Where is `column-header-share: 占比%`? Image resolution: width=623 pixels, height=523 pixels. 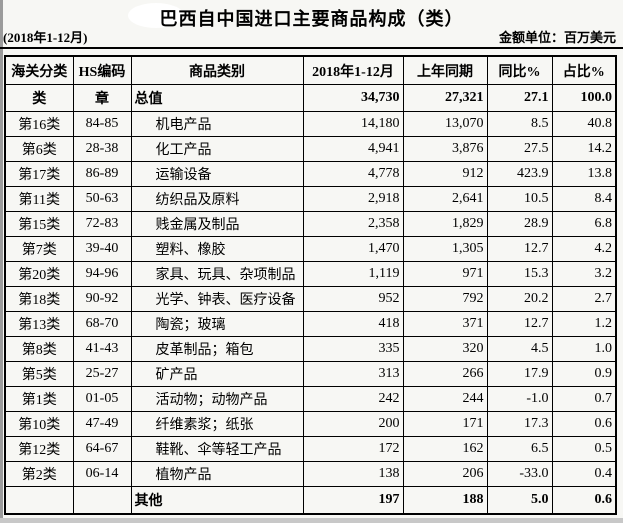 column-header-share: 占比% is located at coordinates (584, 70).